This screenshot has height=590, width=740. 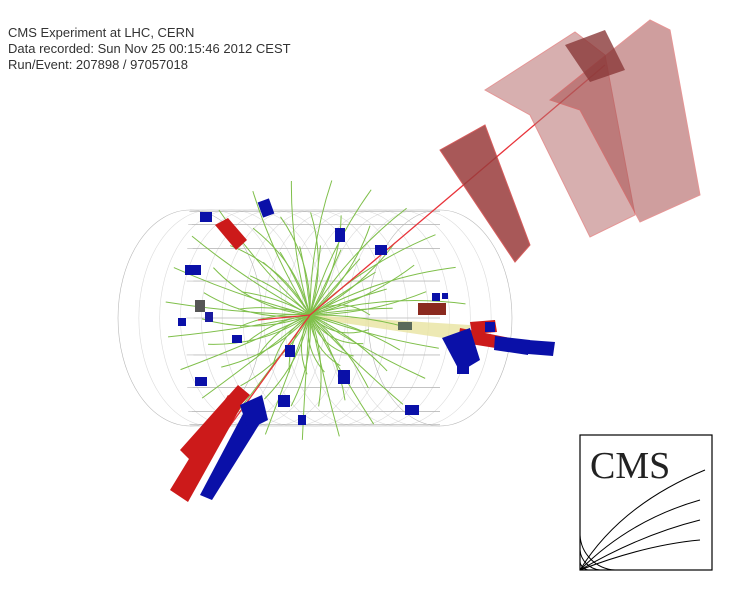 I want to click on experiment-label: CMS Experiment at LHC, CERN, so click(x=101, y=32).